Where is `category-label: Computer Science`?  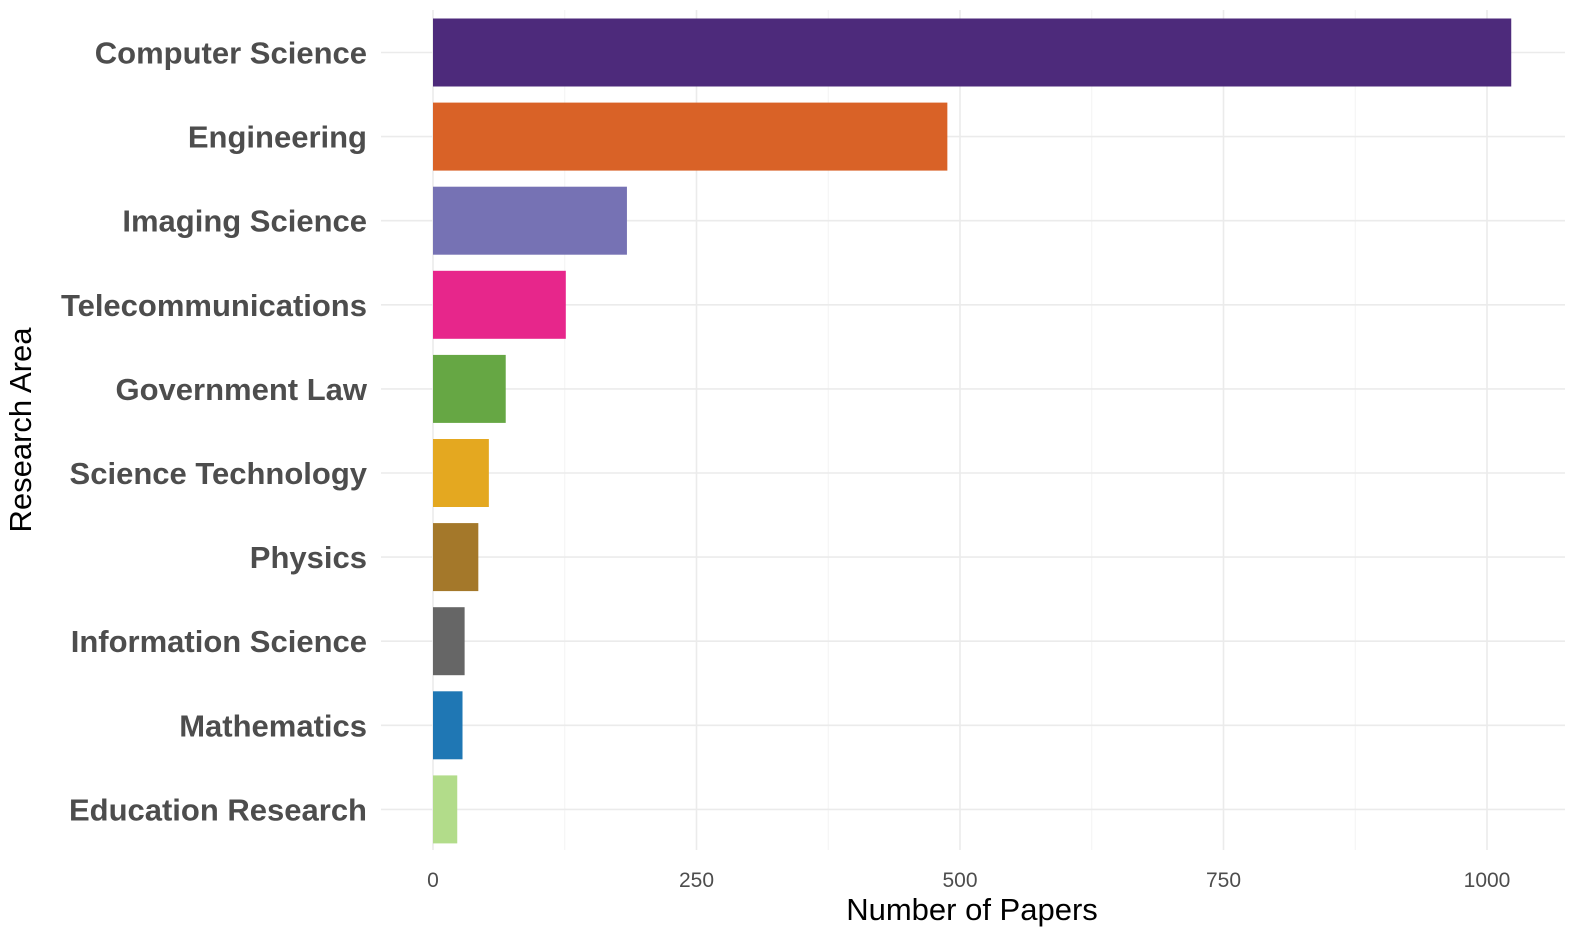 category-label: Computer Science is located at coordinates (231, 53).